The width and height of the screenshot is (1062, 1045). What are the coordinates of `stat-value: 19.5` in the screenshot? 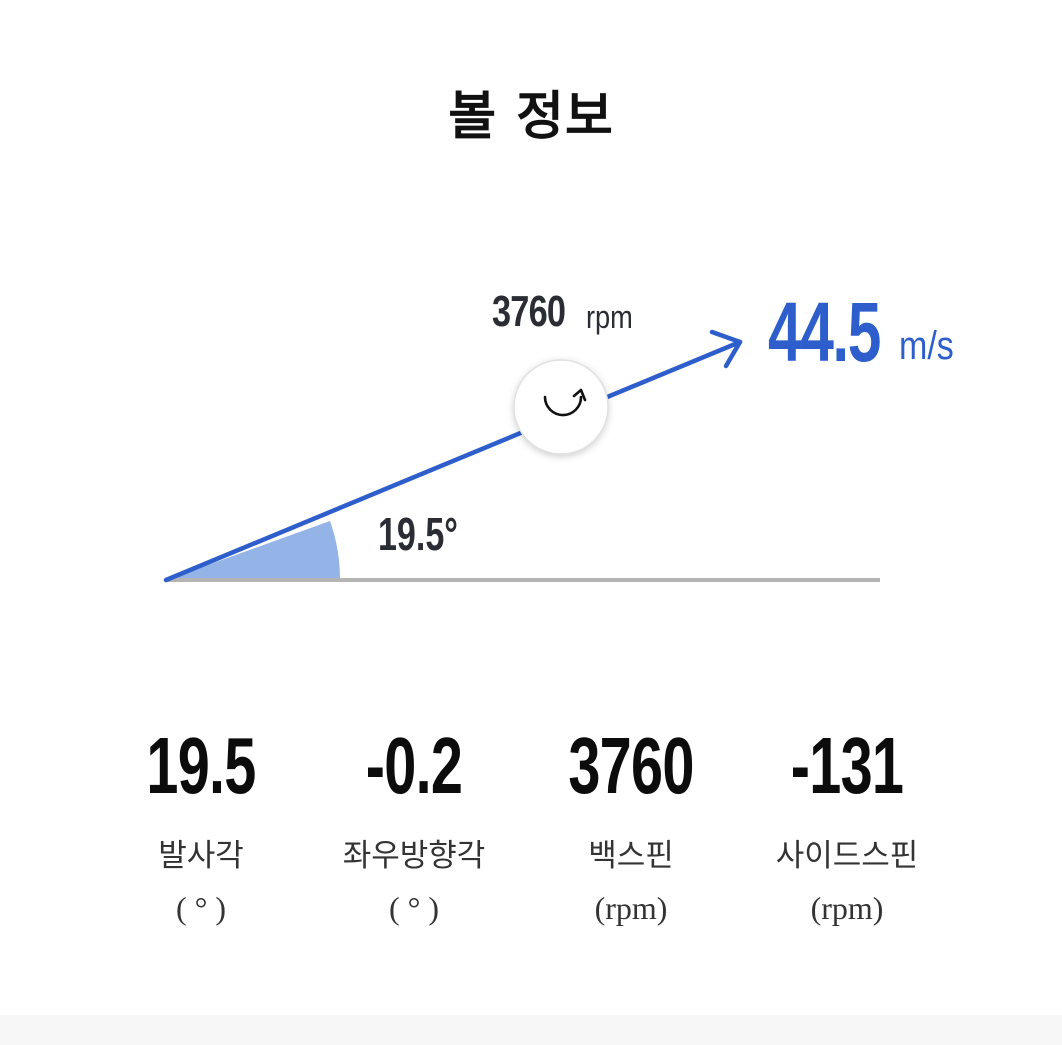 It's located at (201, 765).